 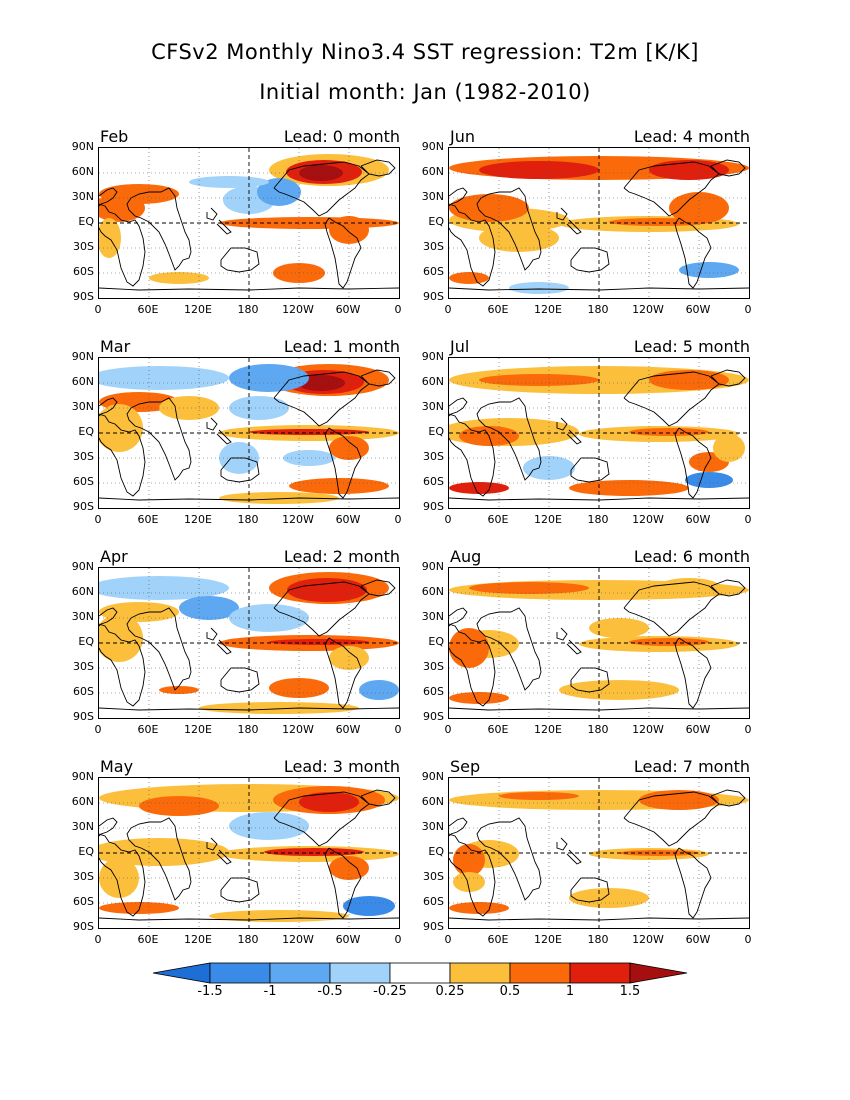 I want to click on panel-month-label: Aug, so click(x=466, y=556).